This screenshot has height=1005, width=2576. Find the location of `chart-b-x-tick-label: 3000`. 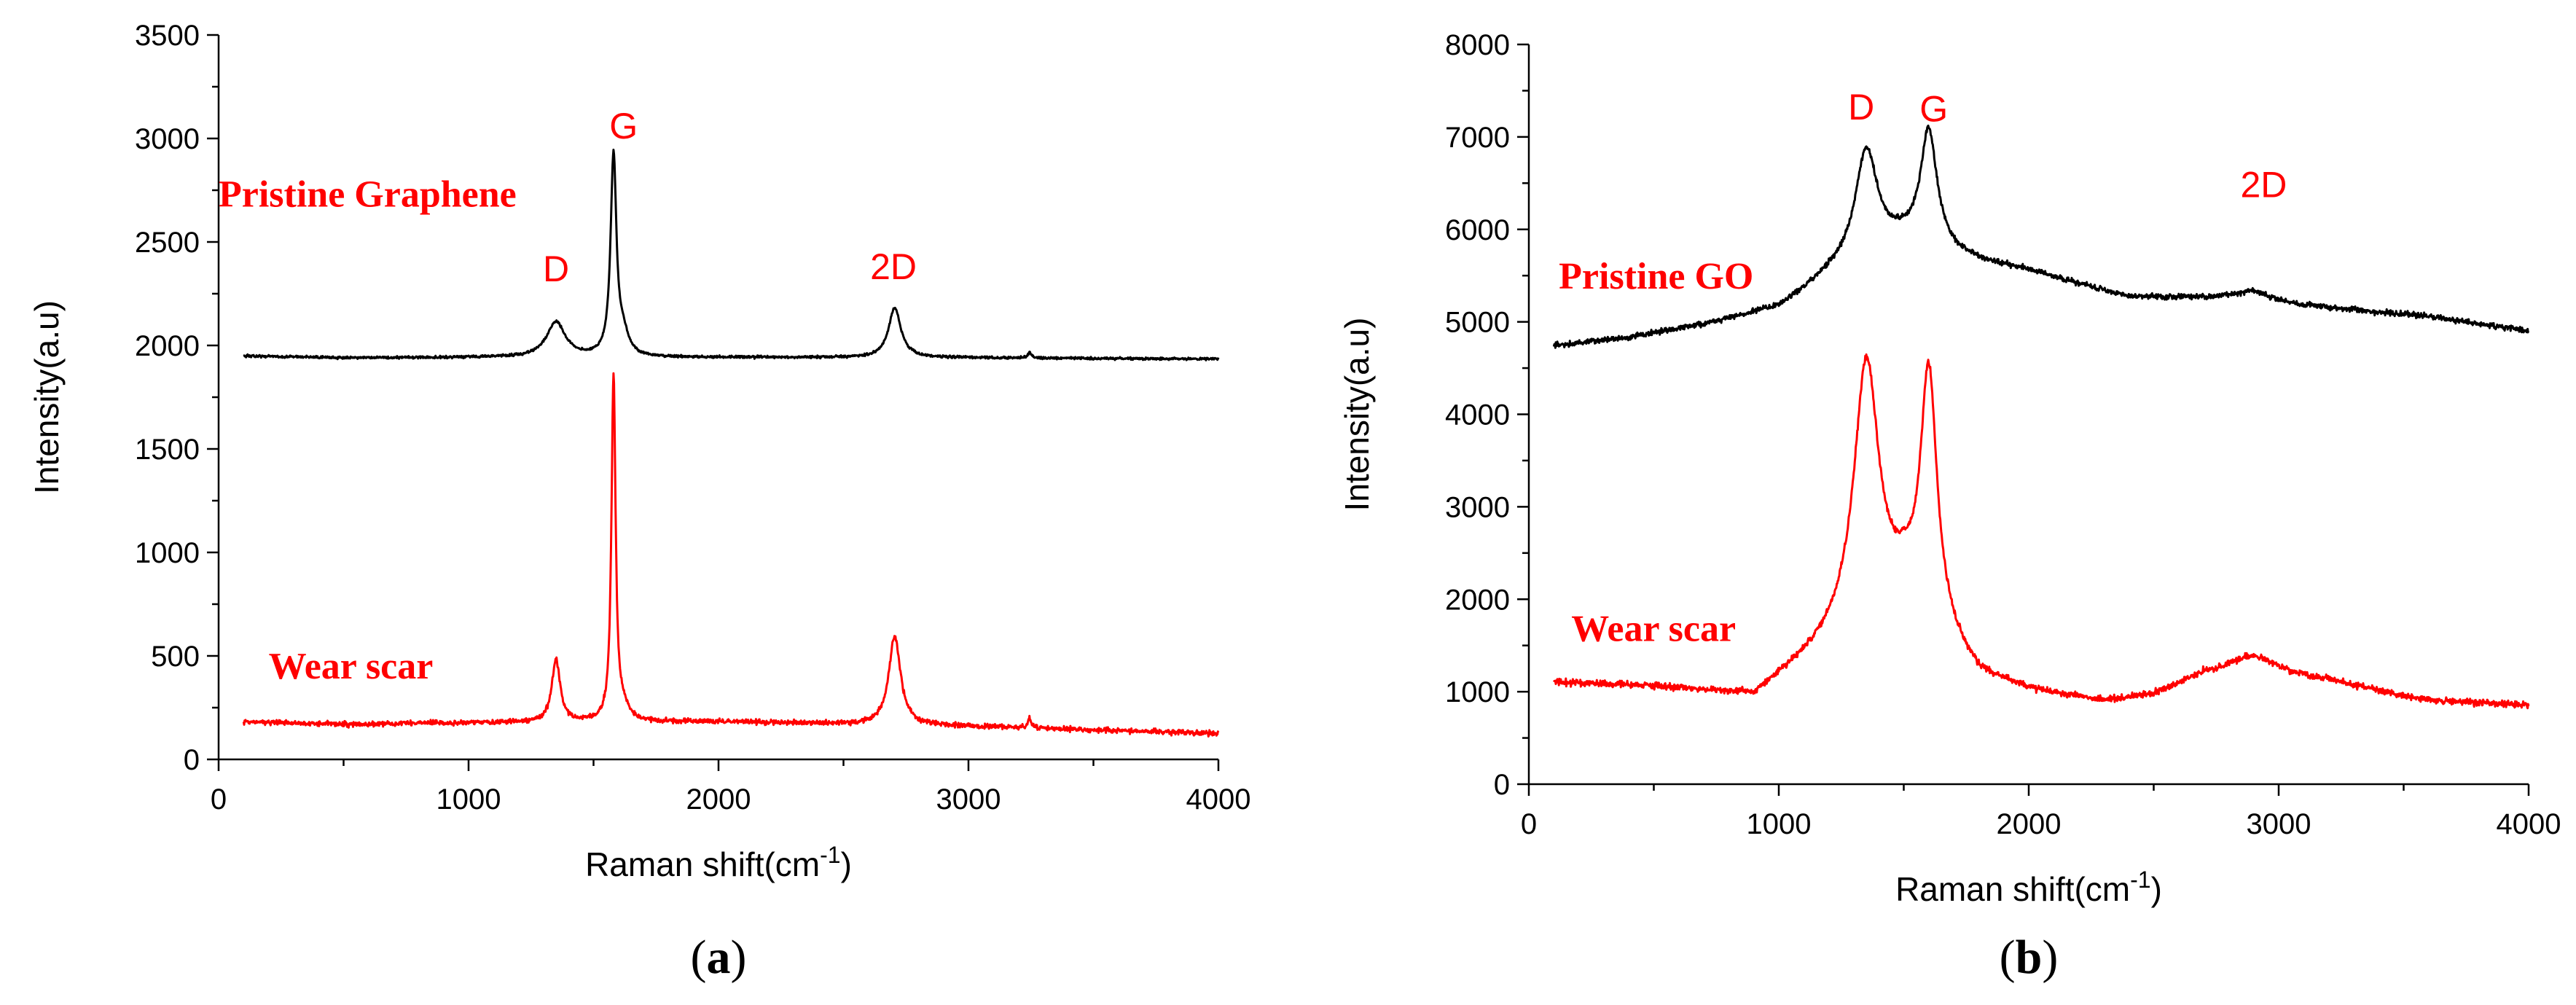

chart-b-x-tick-label: 3000 is located at coordinates (2279, 824).